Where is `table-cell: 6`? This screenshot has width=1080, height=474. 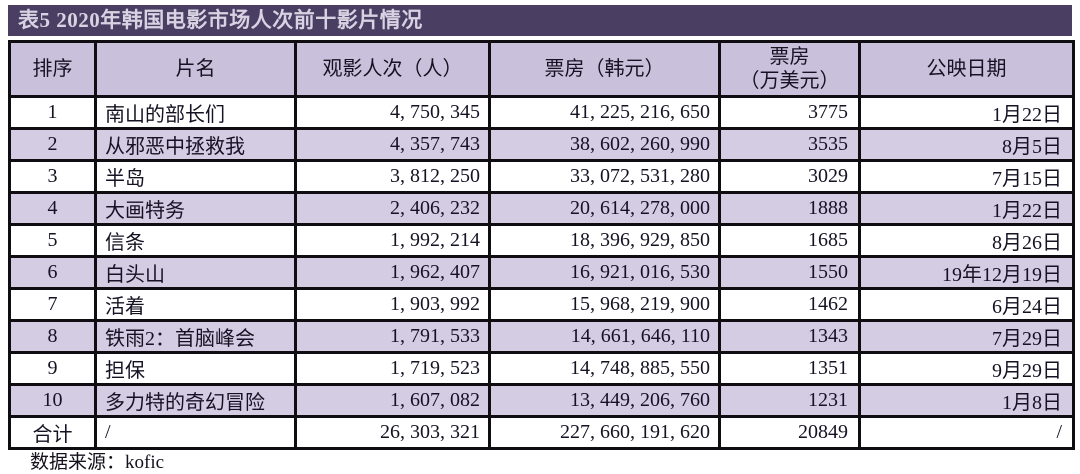
table-cell: 6 is located at coordinates (52, 272).